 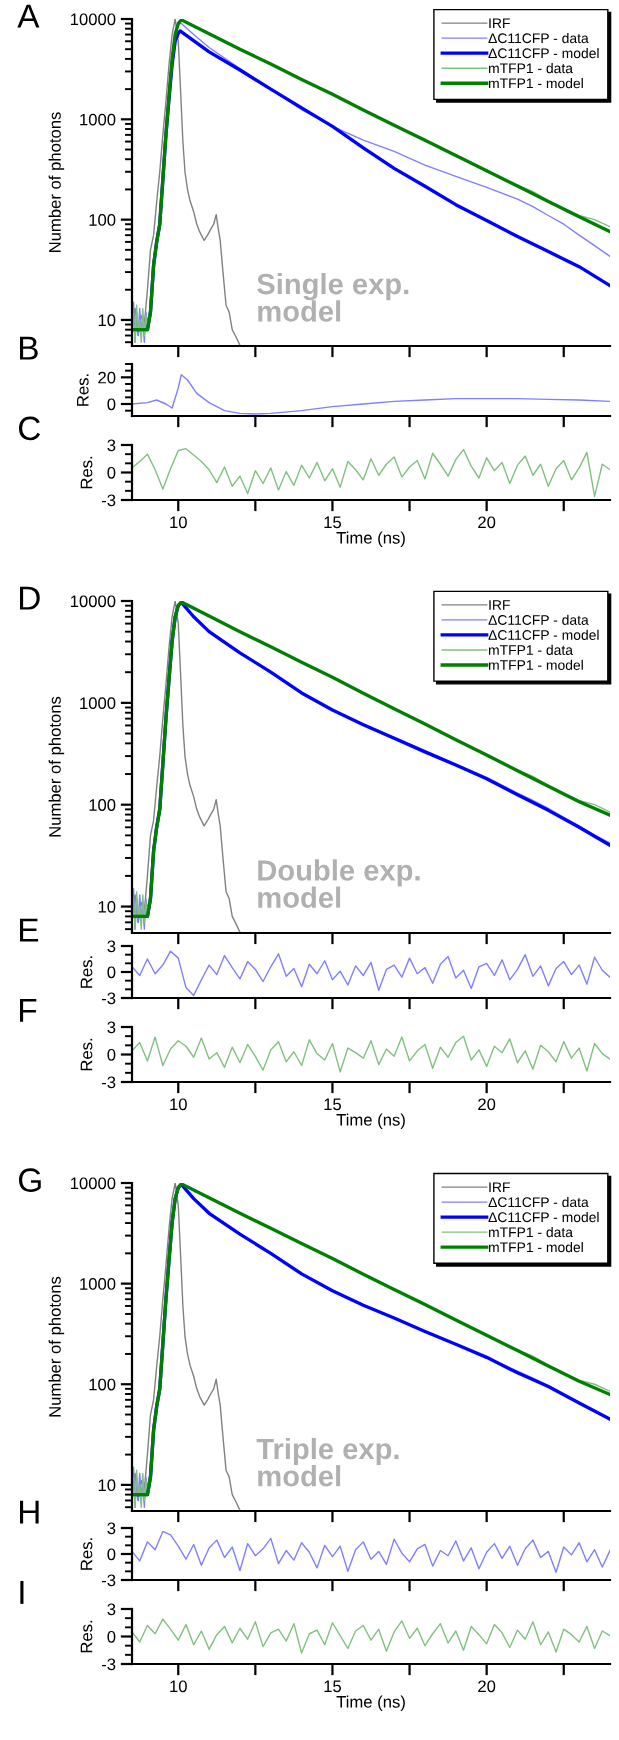 I want to click on chart-title: I, so click(x=22, y=1592).